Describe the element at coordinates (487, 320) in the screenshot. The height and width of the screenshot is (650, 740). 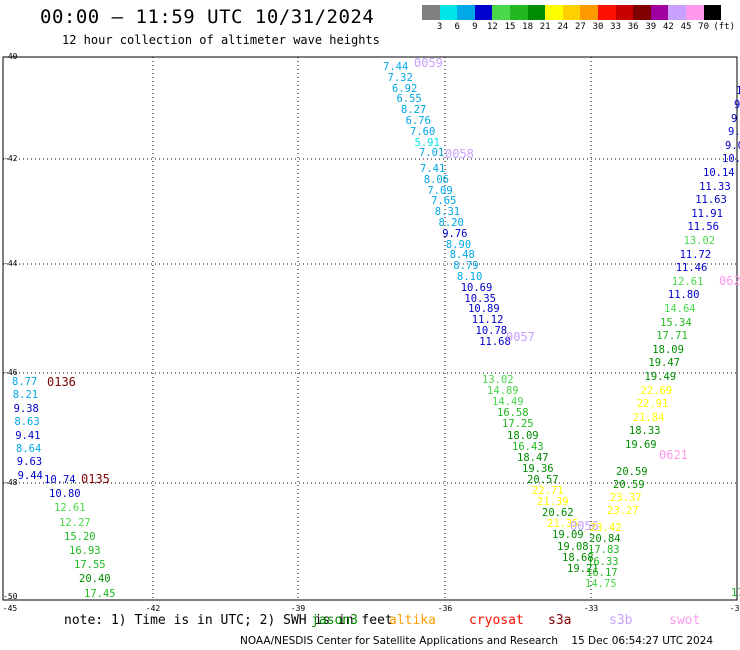
I see `swh-value: 11.12` at that location.